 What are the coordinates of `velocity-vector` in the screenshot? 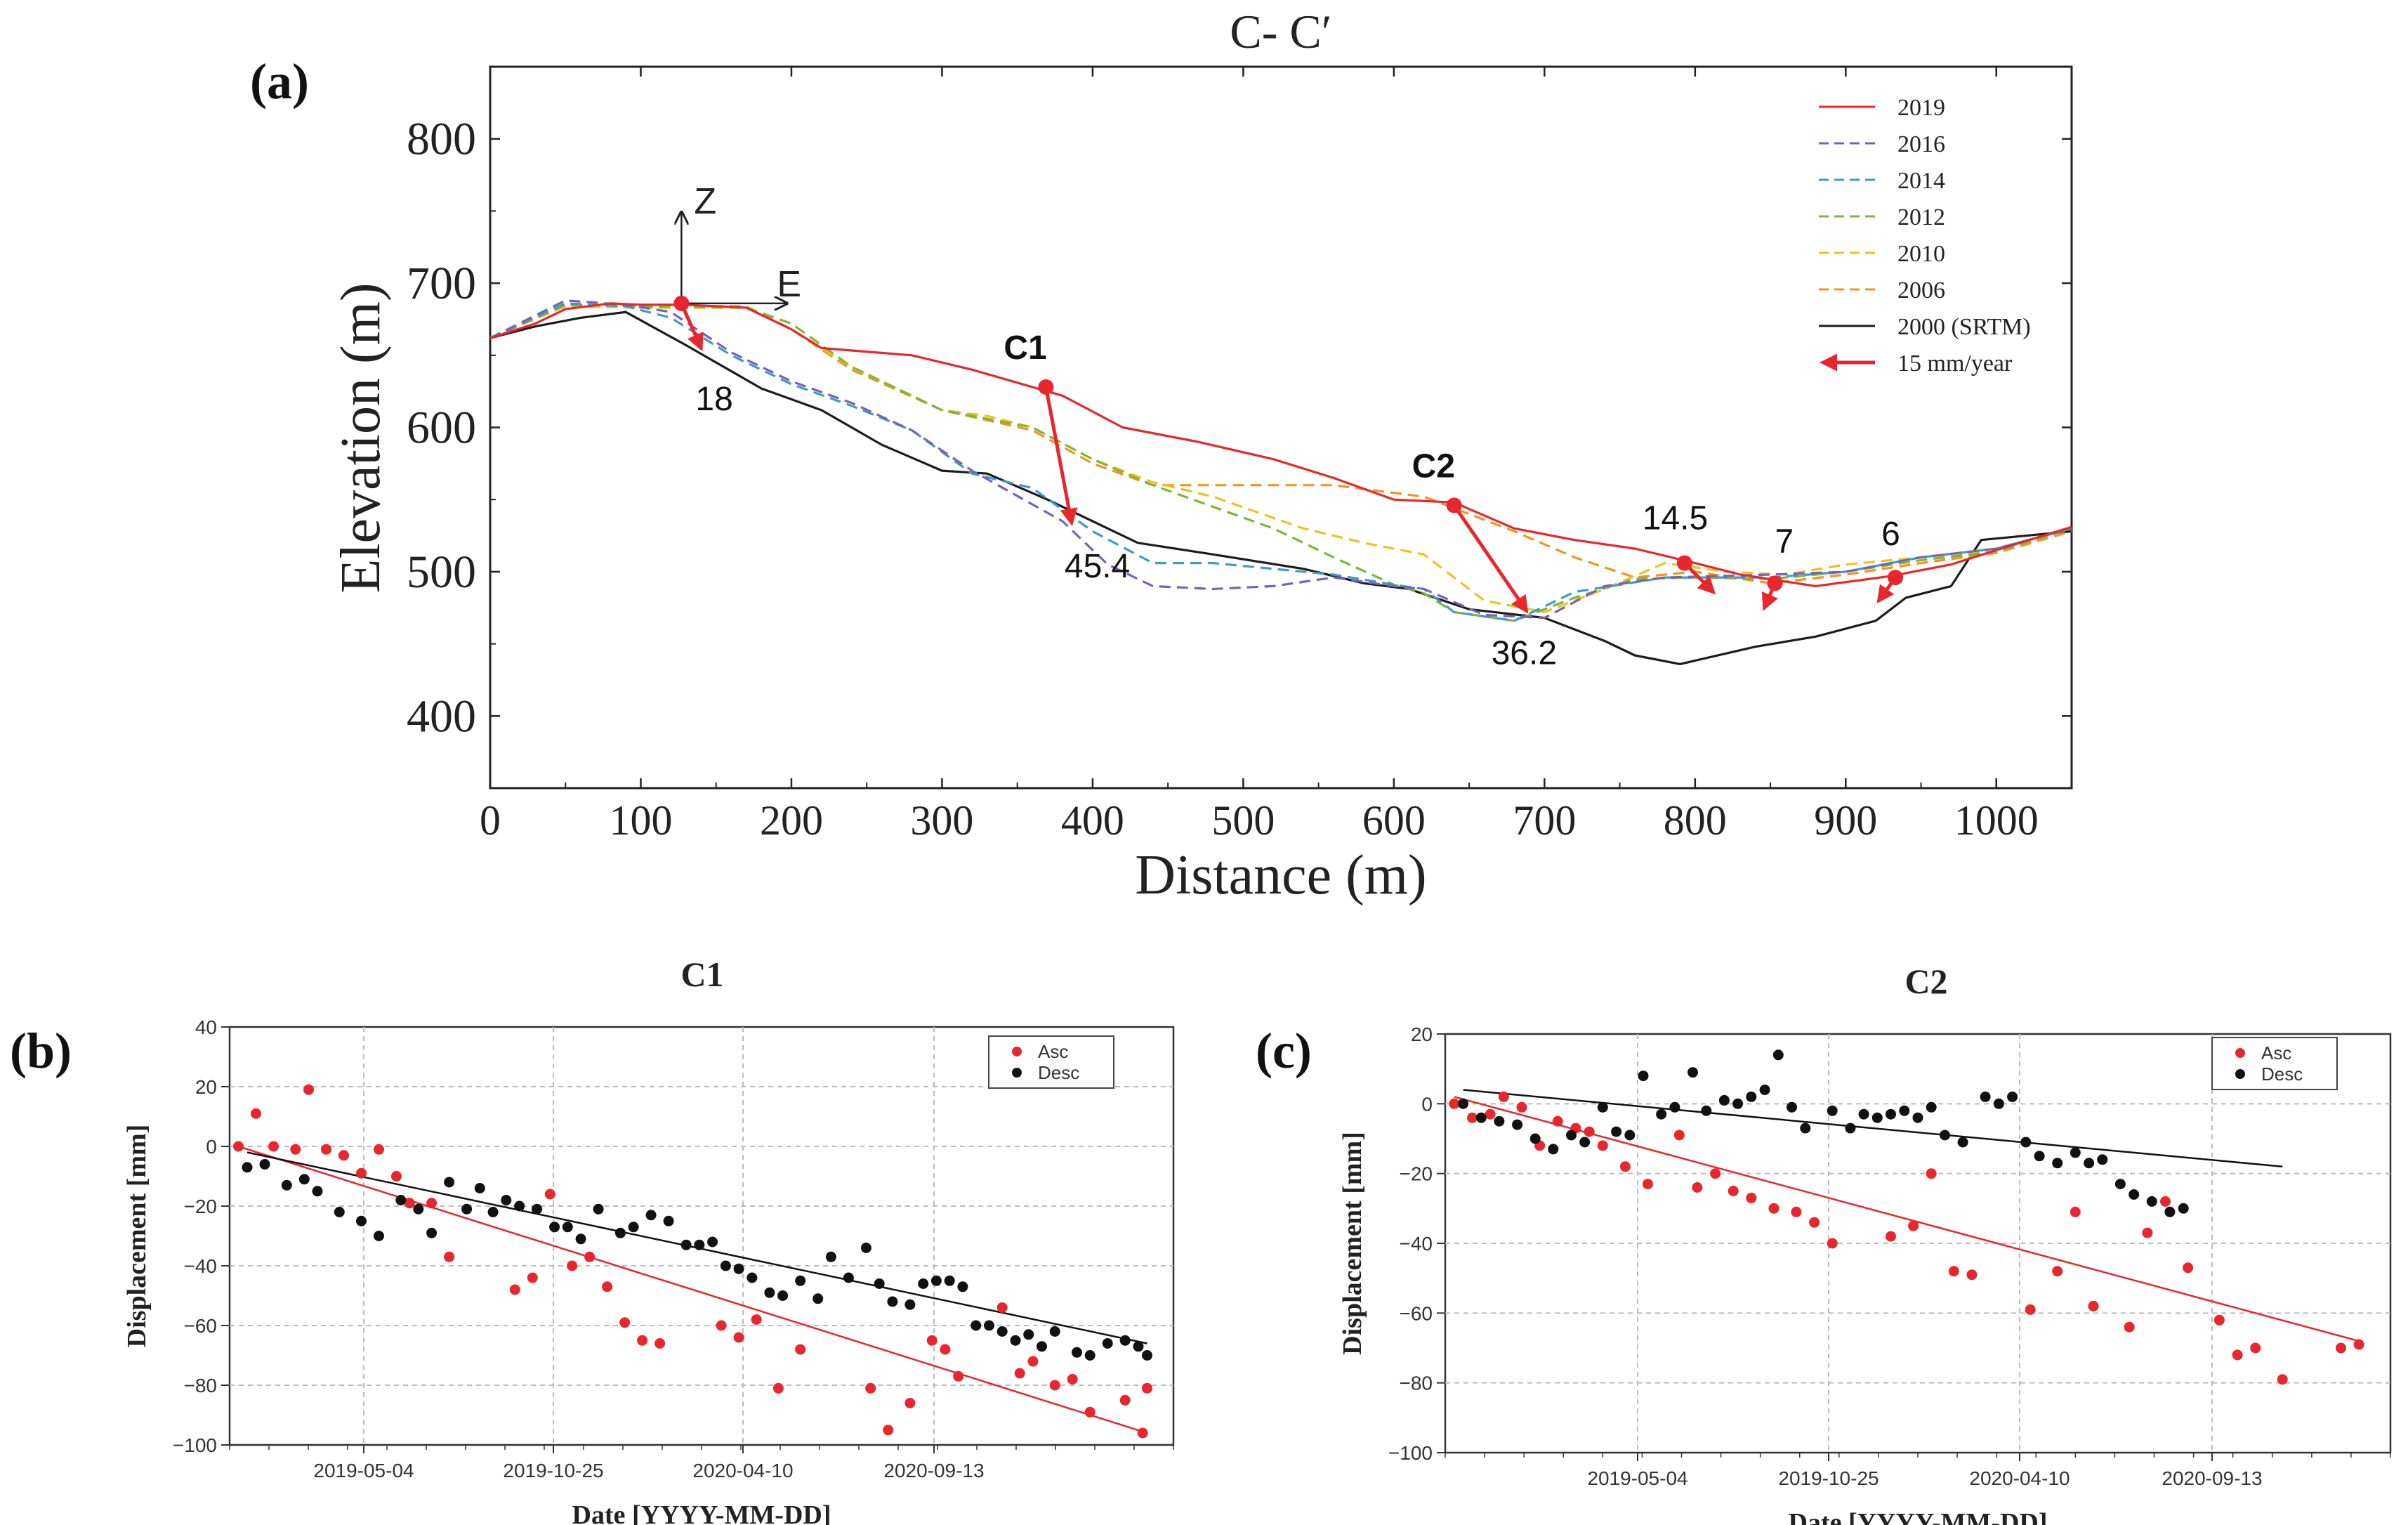 It's located at (692, 327).